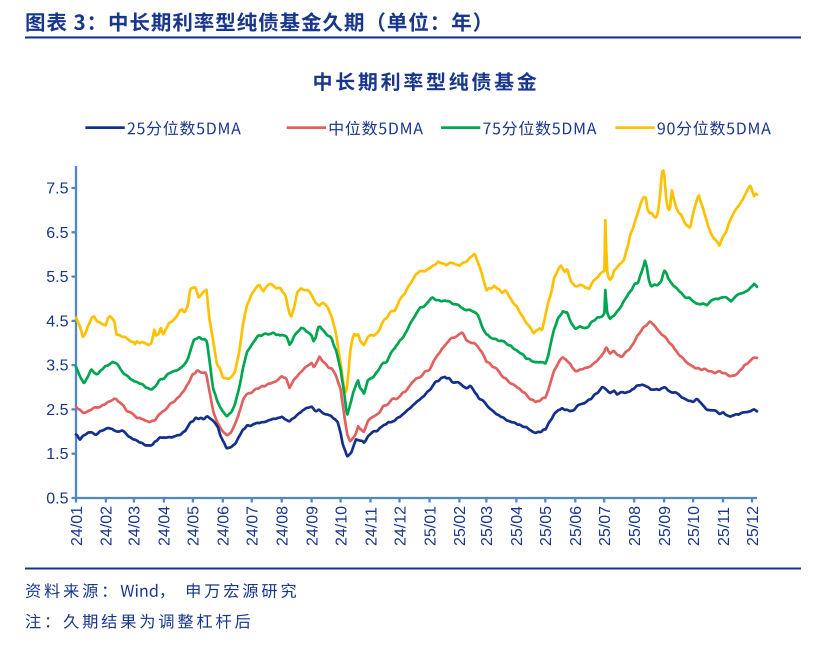  I want to click on svg-text: 25/03, so click(487, 526).